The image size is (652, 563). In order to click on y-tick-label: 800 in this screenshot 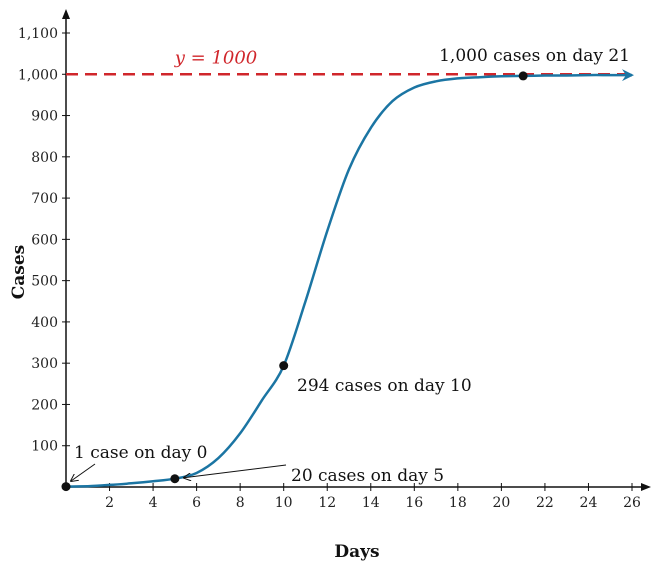, I will do `click(44, 158)`.